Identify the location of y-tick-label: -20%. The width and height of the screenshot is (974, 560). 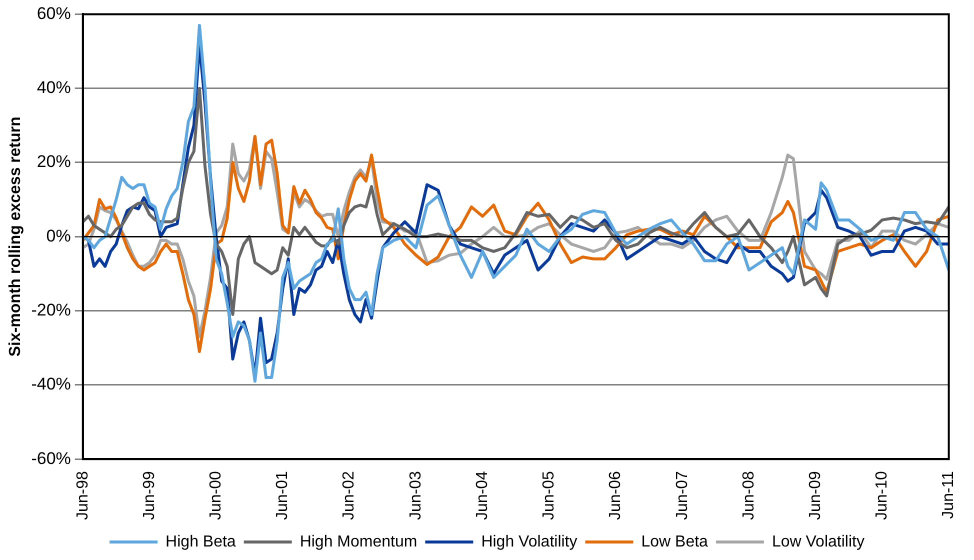
(51, 310).